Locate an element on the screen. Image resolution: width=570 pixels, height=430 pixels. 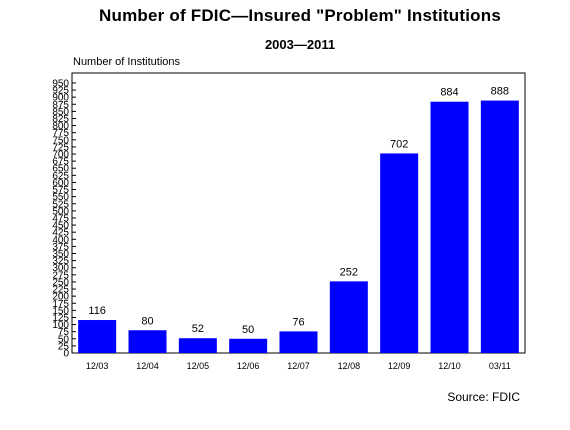
y-tick-label: 225 is located at coordinates (60, 290).